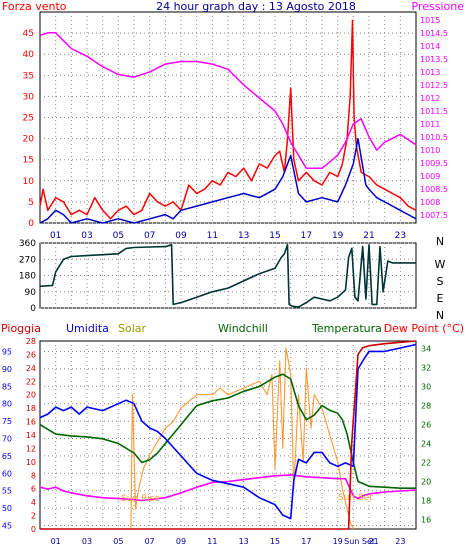 The image size is (466, 555). I want to click on pressure-tick-label: 1009, so click(430, 176).